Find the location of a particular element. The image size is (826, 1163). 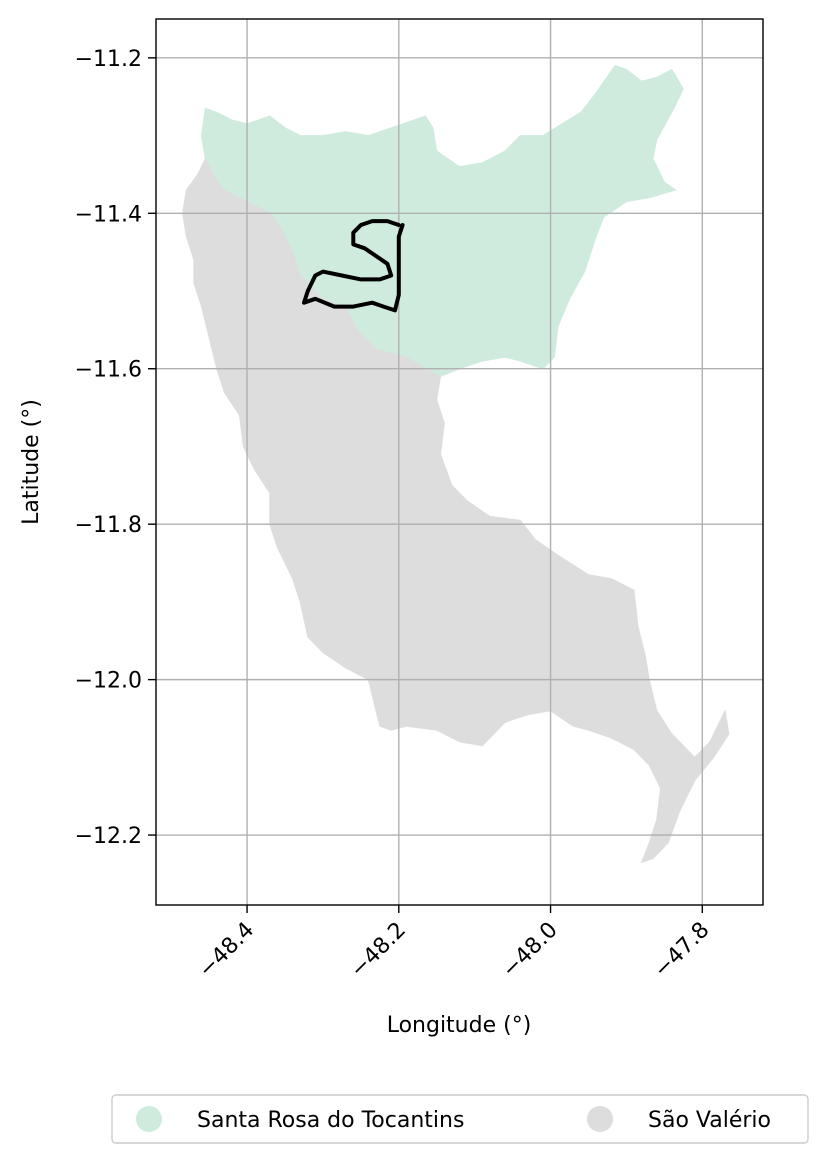

x-axis-label: Longitude (°) is located at coordinates (459, 1025).